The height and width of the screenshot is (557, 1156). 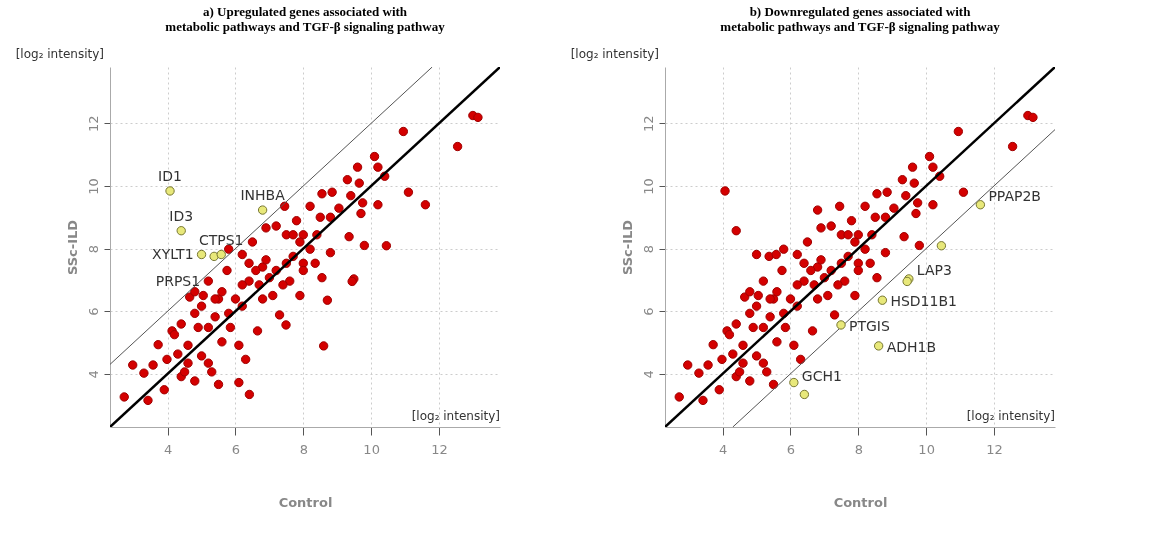 I want to click on annotation: ADH1B, so click(x=911, y=346).